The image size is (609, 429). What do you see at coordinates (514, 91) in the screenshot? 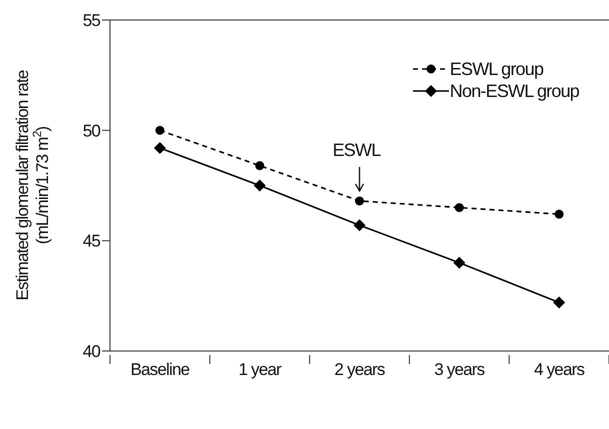
I see `legend-label: Non-ESWL group` at bounding box center [514, 91].